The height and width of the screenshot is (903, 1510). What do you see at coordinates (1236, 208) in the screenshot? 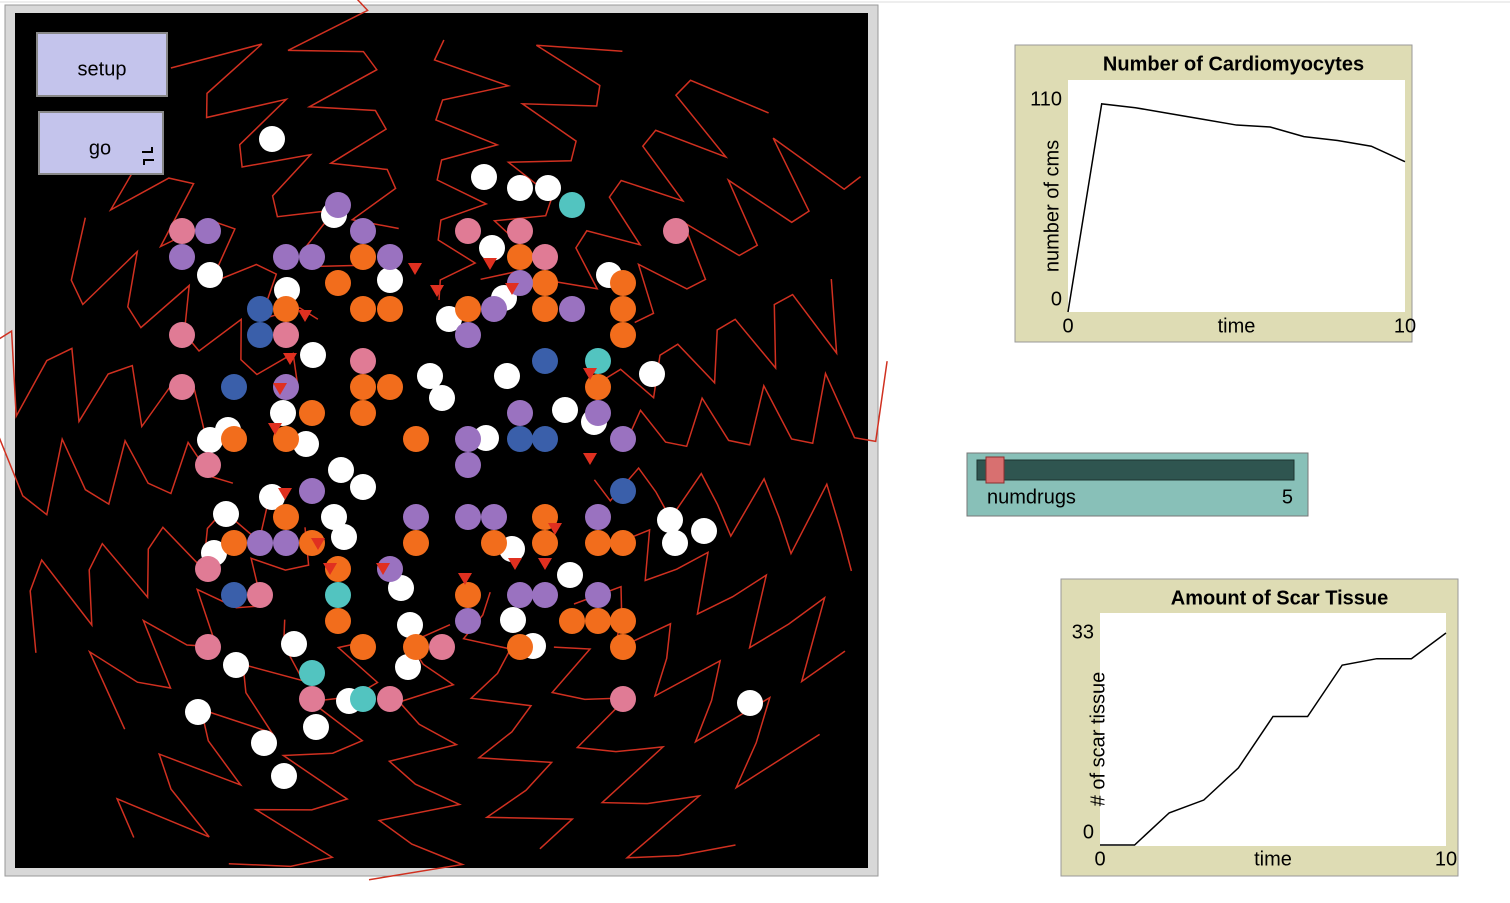
I see `plot-line` at bounding box center [1236, 208].